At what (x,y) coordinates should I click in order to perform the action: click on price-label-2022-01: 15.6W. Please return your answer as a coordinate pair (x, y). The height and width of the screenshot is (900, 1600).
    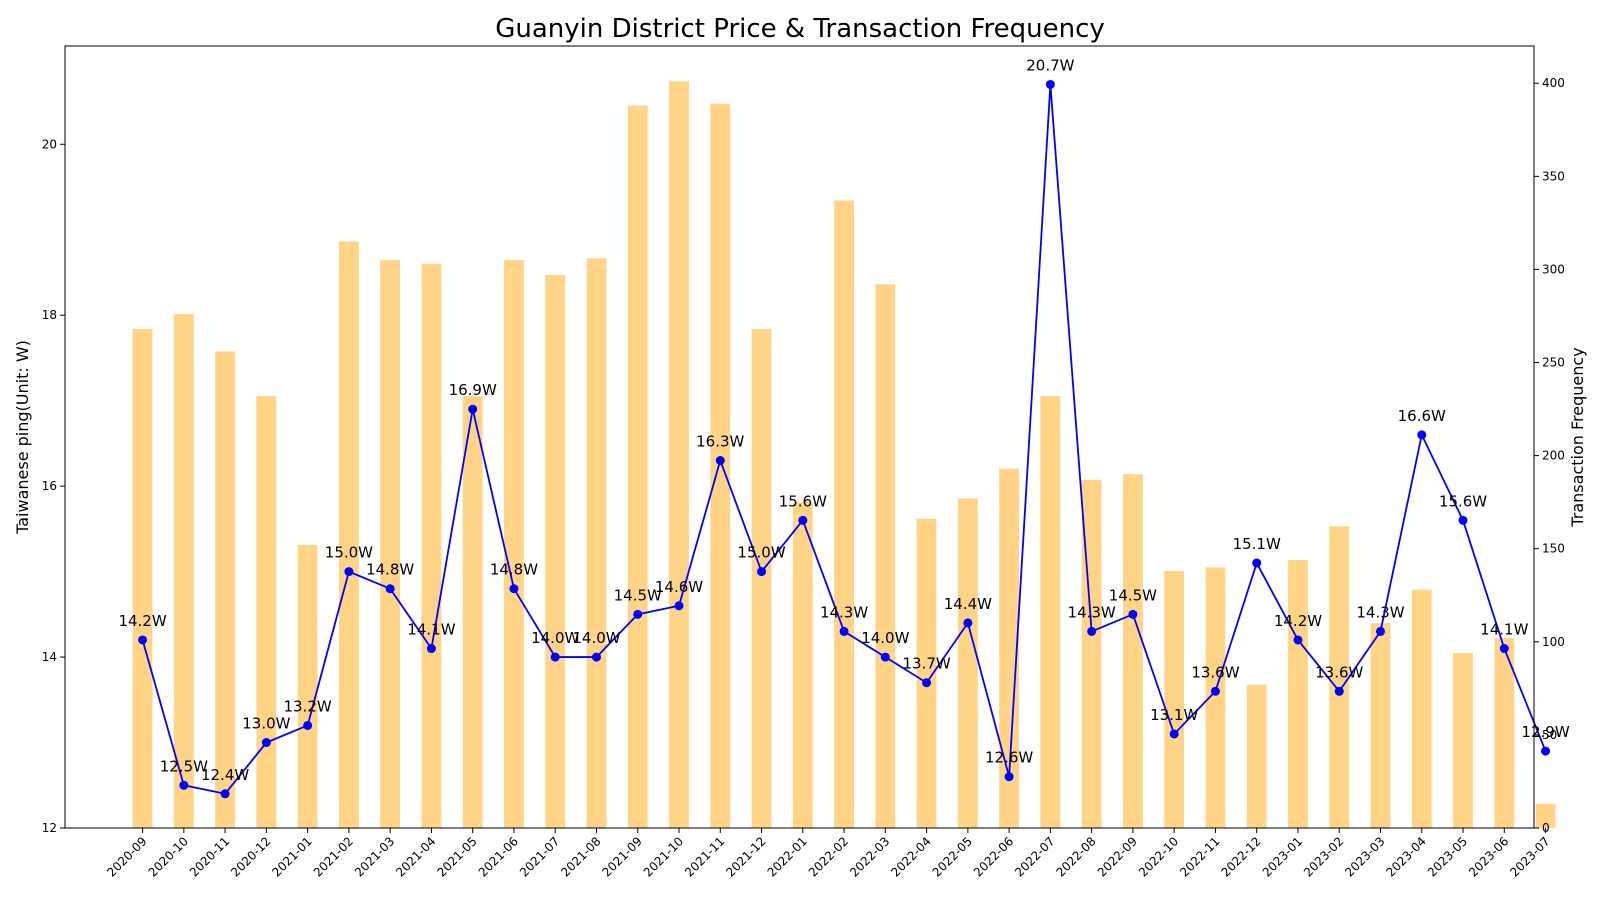
    Looking at the image, I should click on (803, 501).